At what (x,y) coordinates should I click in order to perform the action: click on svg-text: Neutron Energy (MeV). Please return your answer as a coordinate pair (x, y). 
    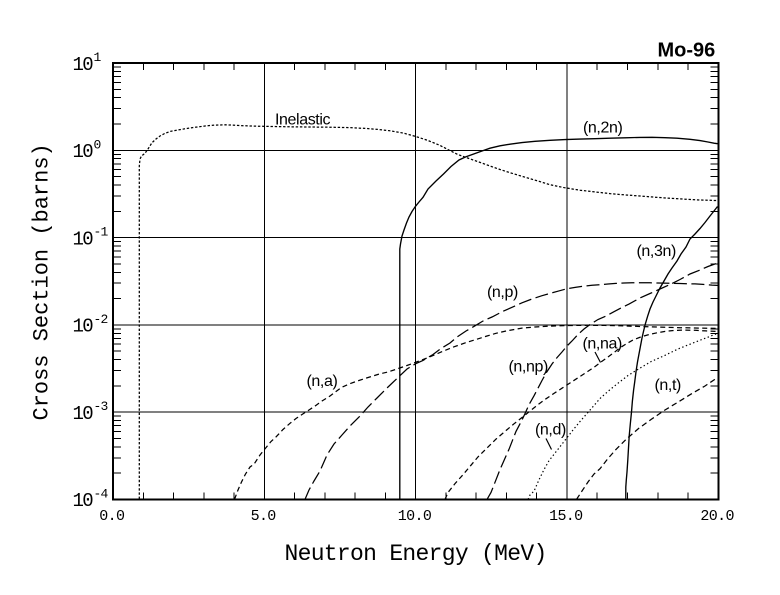
    Looking at the image, I should click on (416, 554).